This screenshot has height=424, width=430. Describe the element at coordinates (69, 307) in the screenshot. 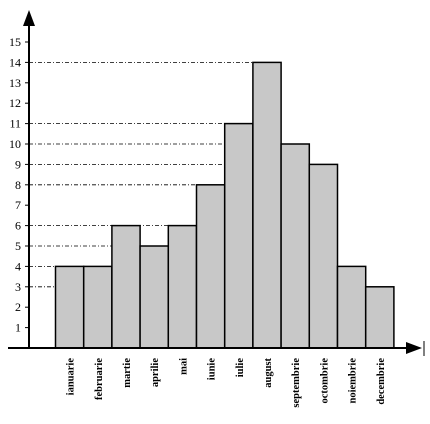

I see `bar-ianuarie` at that location.